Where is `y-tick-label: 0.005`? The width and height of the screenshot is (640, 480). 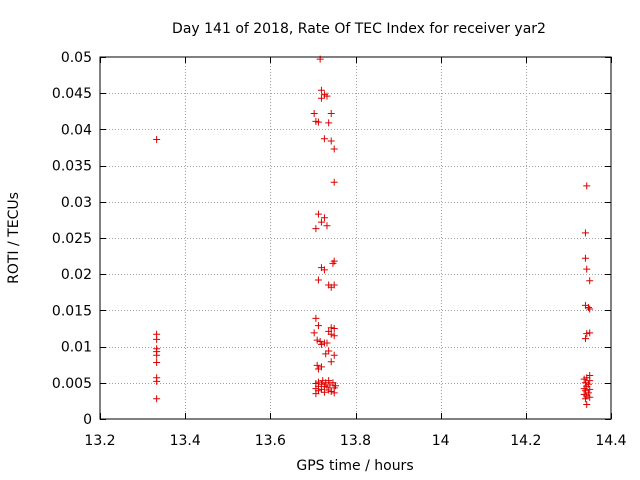
y-tick-label: 0.005 is located at coordinates (72, 384).